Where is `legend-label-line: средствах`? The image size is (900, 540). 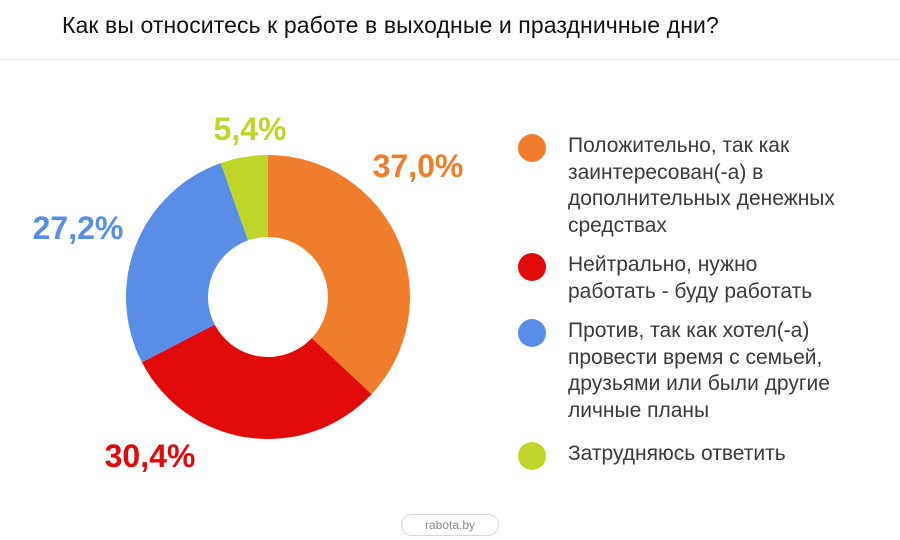 legend-label-line: средствах is located at coordinates (617, 225).